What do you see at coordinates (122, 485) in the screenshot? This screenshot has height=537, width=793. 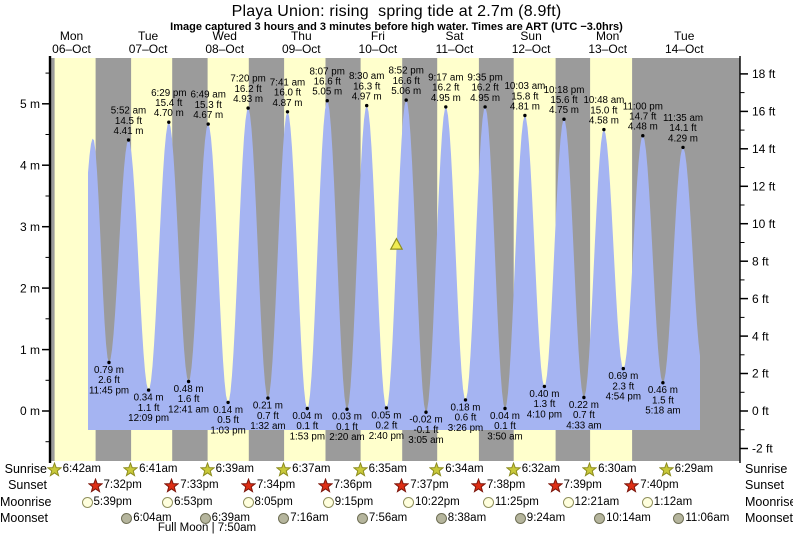 I see `sunset-time: 7:32pm` at bounding box center [122, 485].